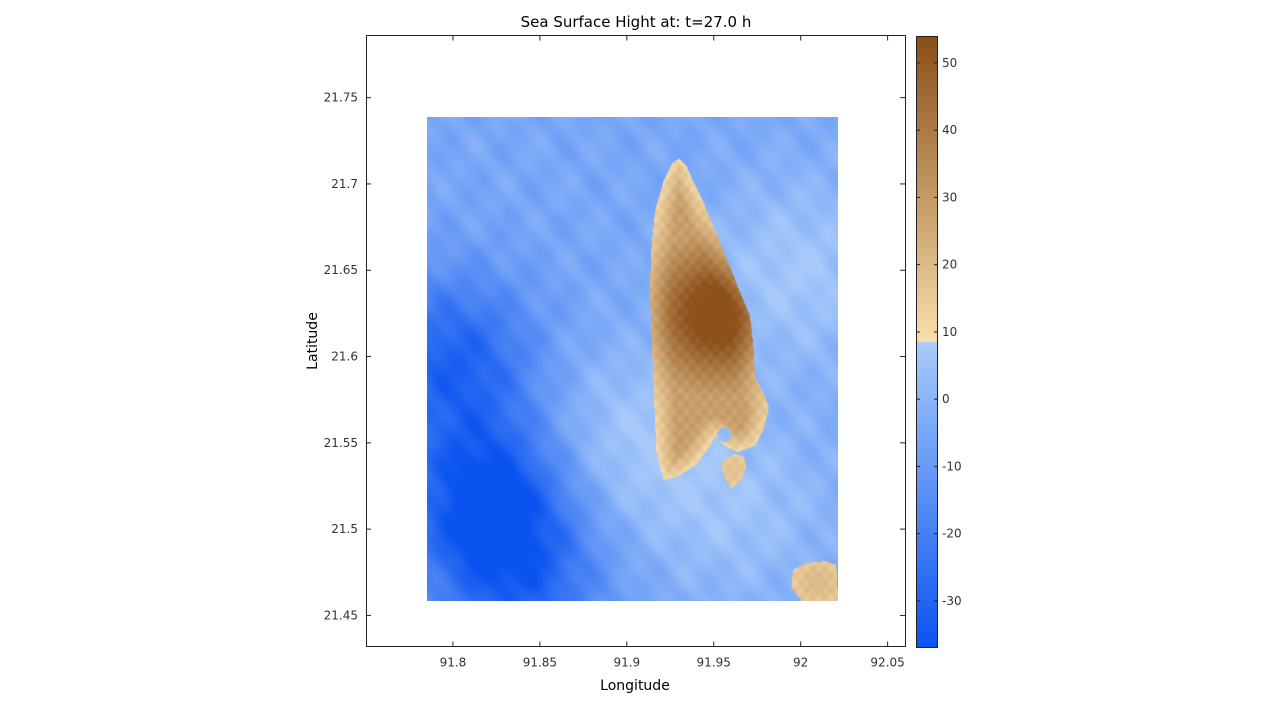  What do you see at coordinates (939, 332) in the screenshot?
I see `colorbar-ticks: -30 -20 -10 0 10 20 30 40 50` at bounding box center [939, 332].